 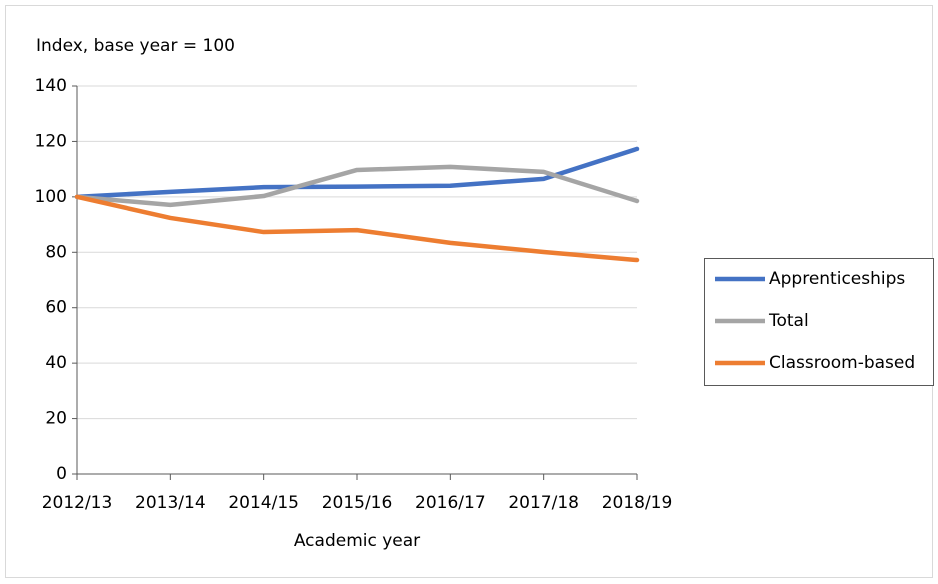 I want to click on y-tick-label: 40, so click(x=56, y=363).